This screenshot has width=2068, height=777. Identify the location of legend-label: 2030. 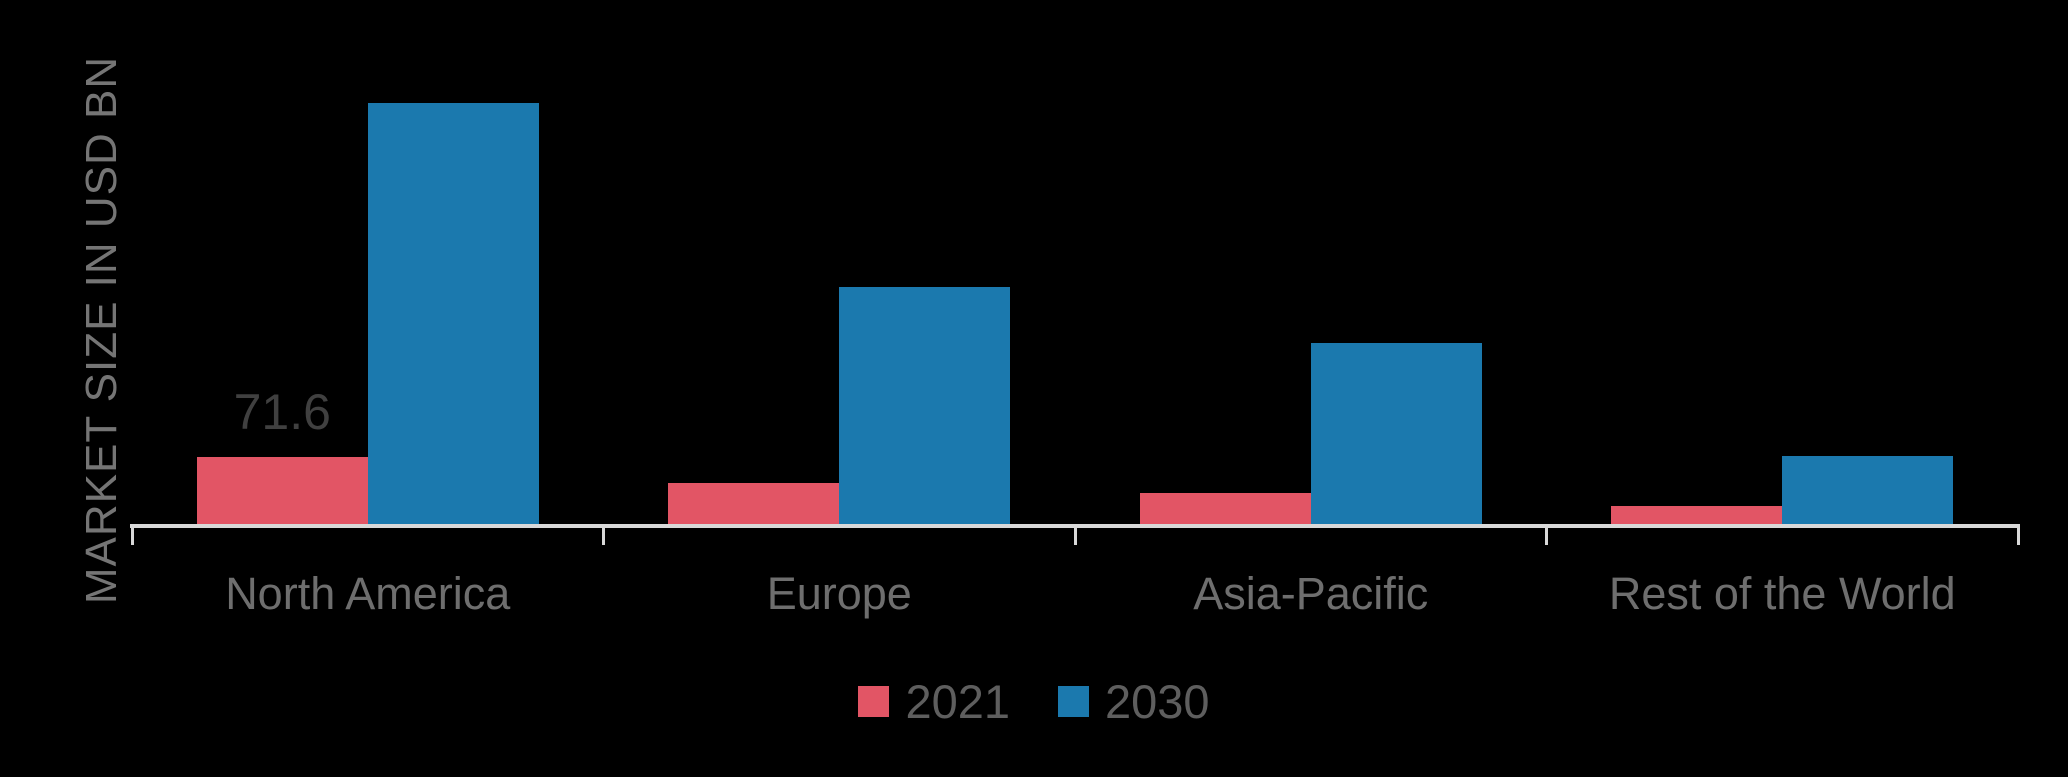
(1157, 701).